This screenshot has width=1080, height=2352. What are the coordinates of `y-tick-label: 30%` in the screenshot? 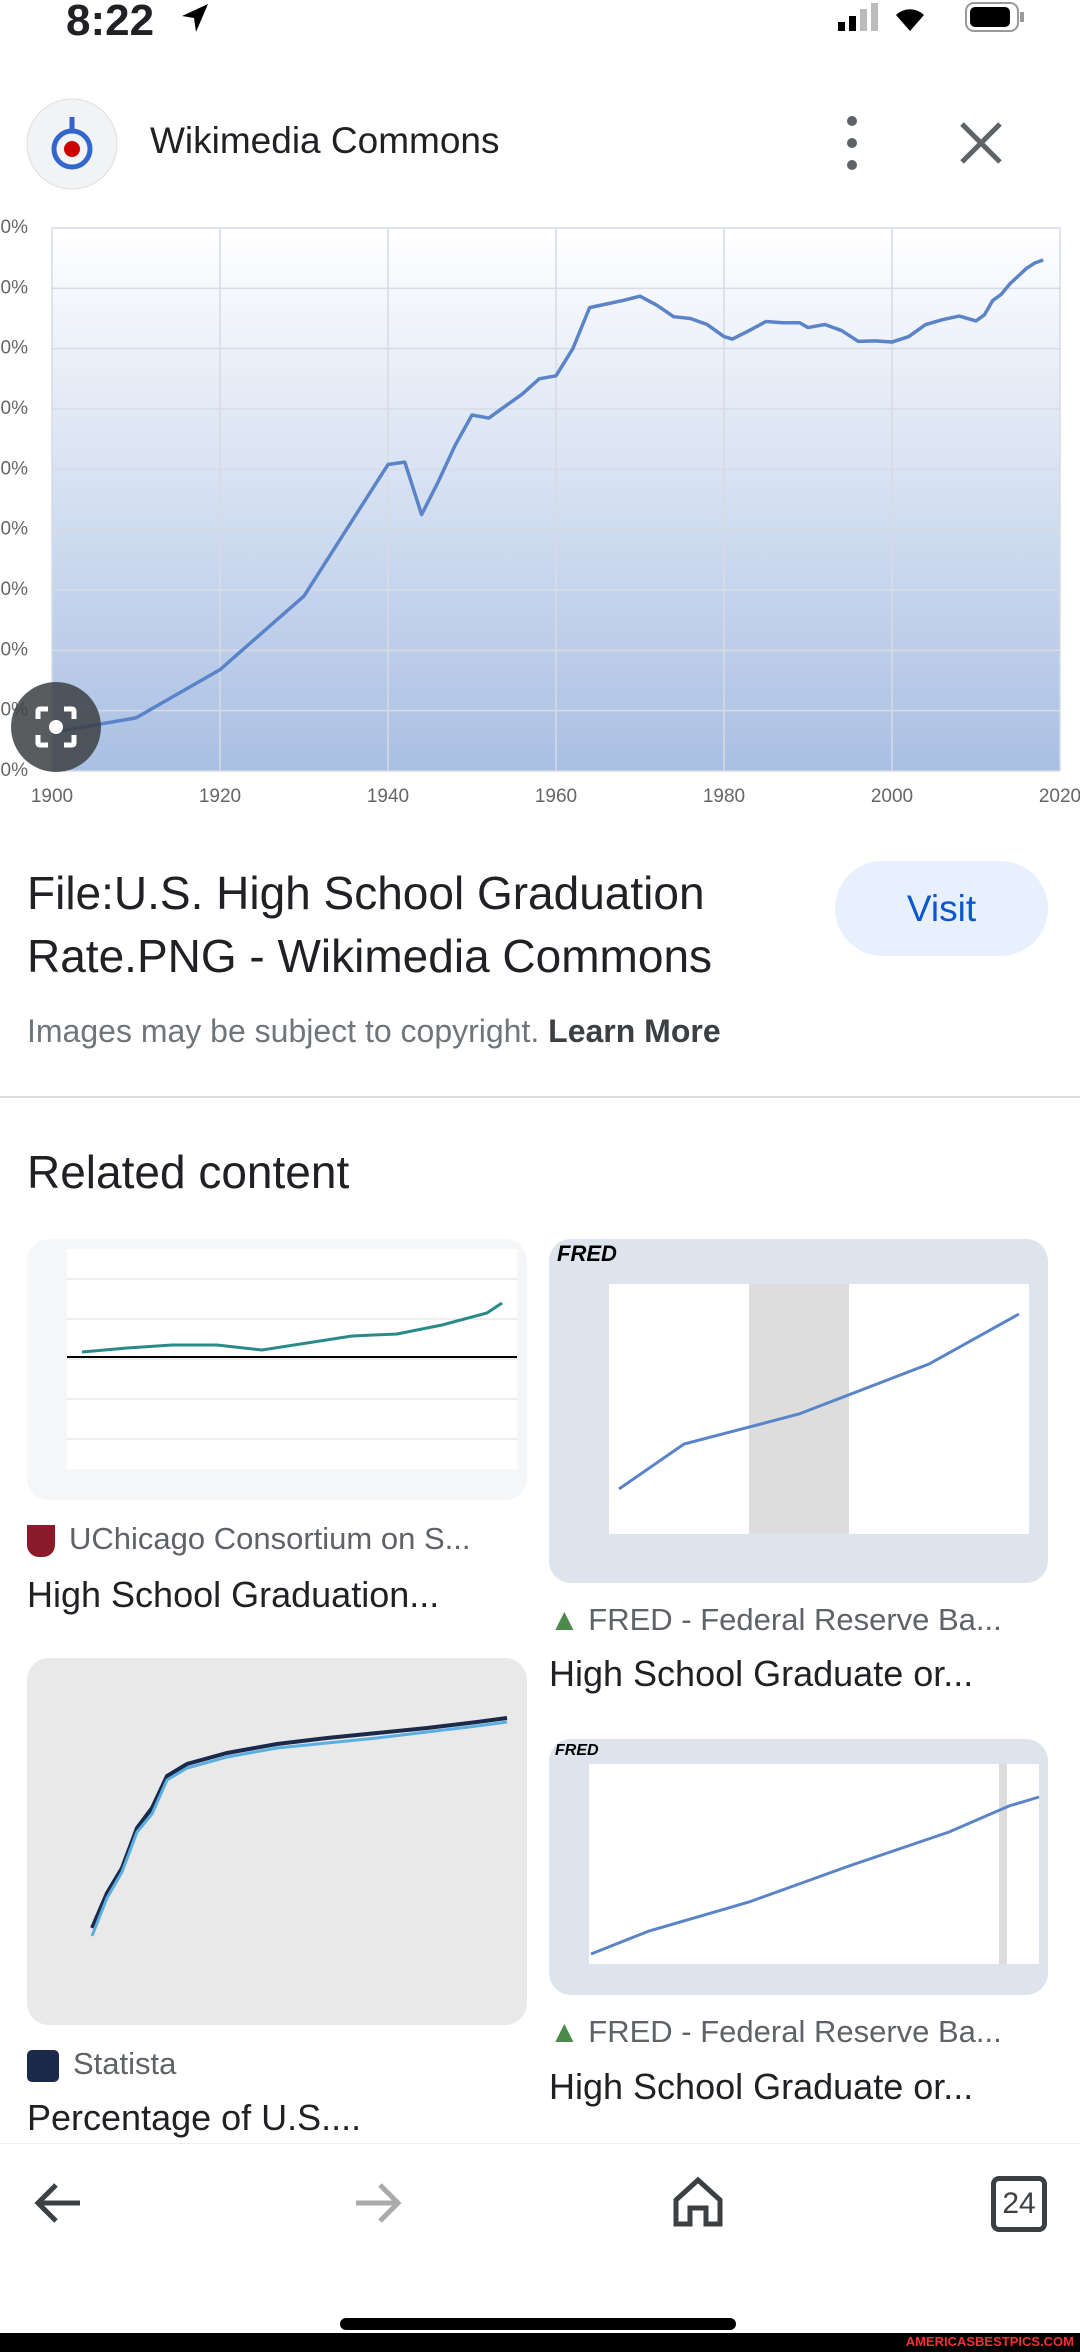 It's located at (14, 589).